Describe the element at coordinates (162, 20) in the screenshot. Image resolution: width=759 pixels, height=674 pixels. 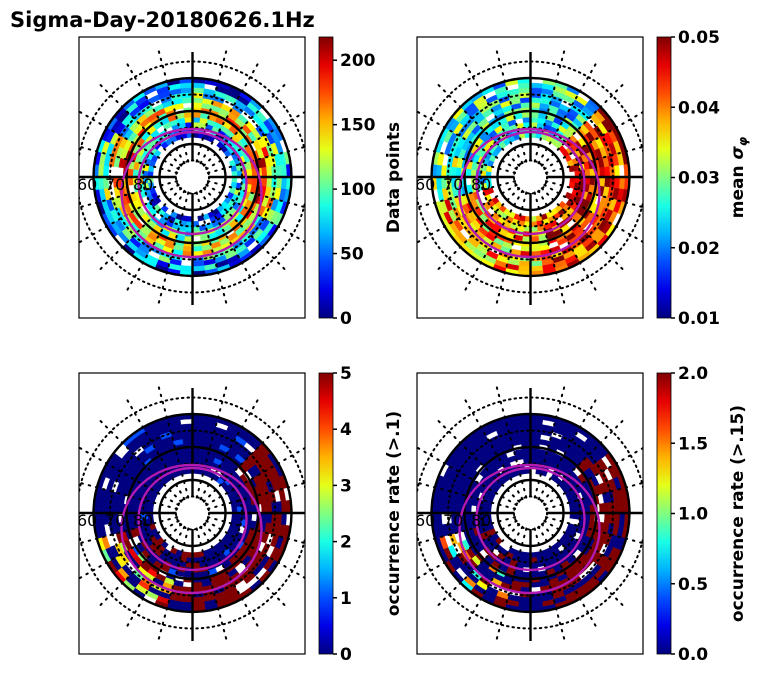
I see `figure-title: Sigma-Day-20180626.1Hz` at that location.